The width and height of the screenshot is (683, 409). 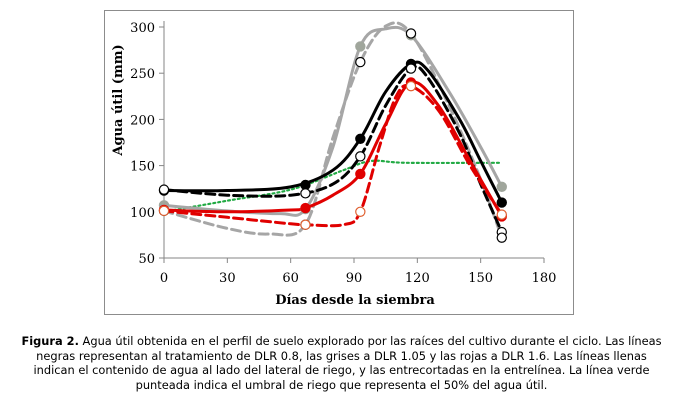 What do you see at coordinates (142, 28) in the screenshot?
I see `y-tick-label: 300` at bounding box center [142, 28].